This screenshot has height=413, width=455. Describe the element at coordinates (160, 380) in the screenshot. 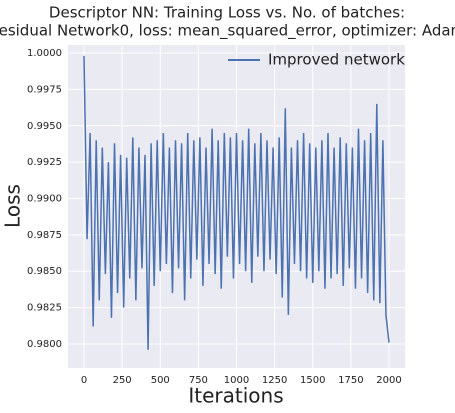

I see `x-tick-label: 500` at that location.